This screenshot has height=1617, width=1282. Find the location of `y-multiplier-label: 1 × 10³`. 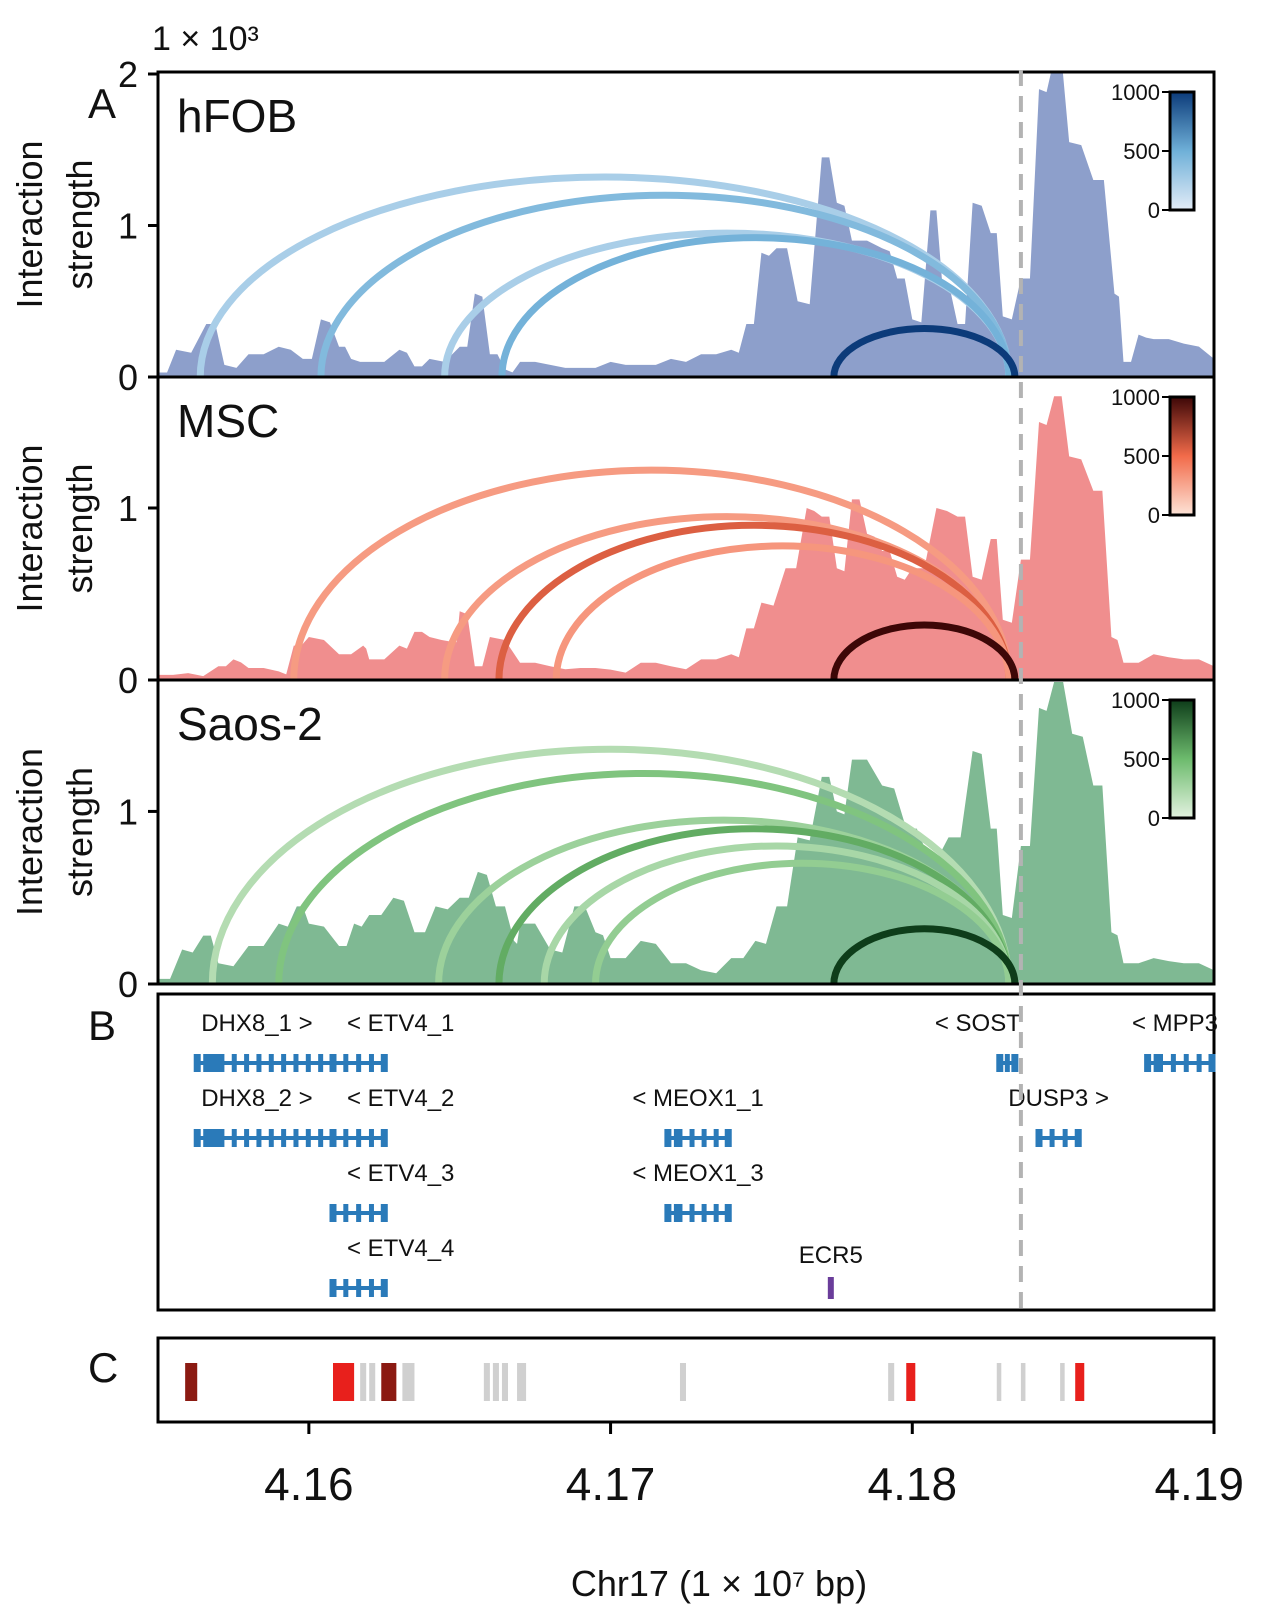

y-multiplier-label: 1 × 10³ is located at coordinates (205, 39).